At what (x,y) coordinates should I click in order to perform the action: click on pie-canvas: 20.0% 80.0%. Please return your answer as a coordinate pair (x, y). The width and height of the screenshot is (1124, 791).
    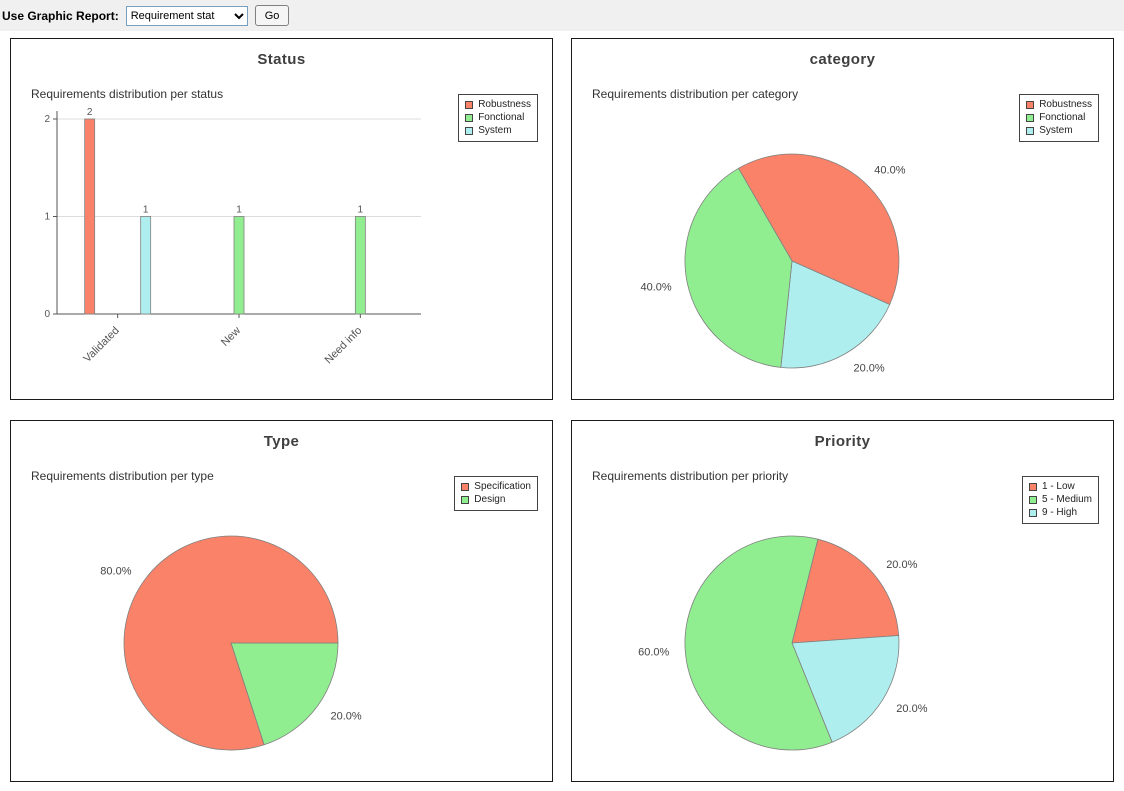
    Looking at the image, I should click on (231, 643).